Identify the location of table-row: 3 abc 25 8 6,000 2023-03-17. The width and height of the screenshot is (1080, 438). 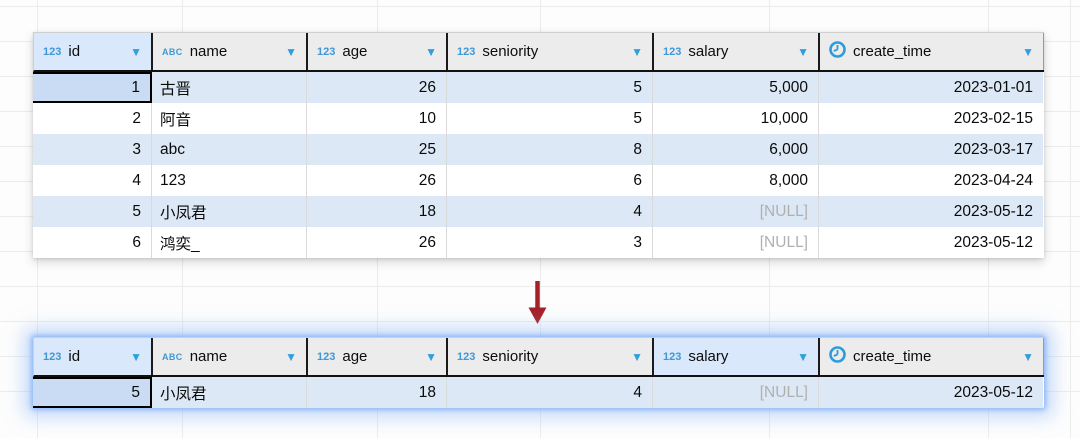
(538, 149).